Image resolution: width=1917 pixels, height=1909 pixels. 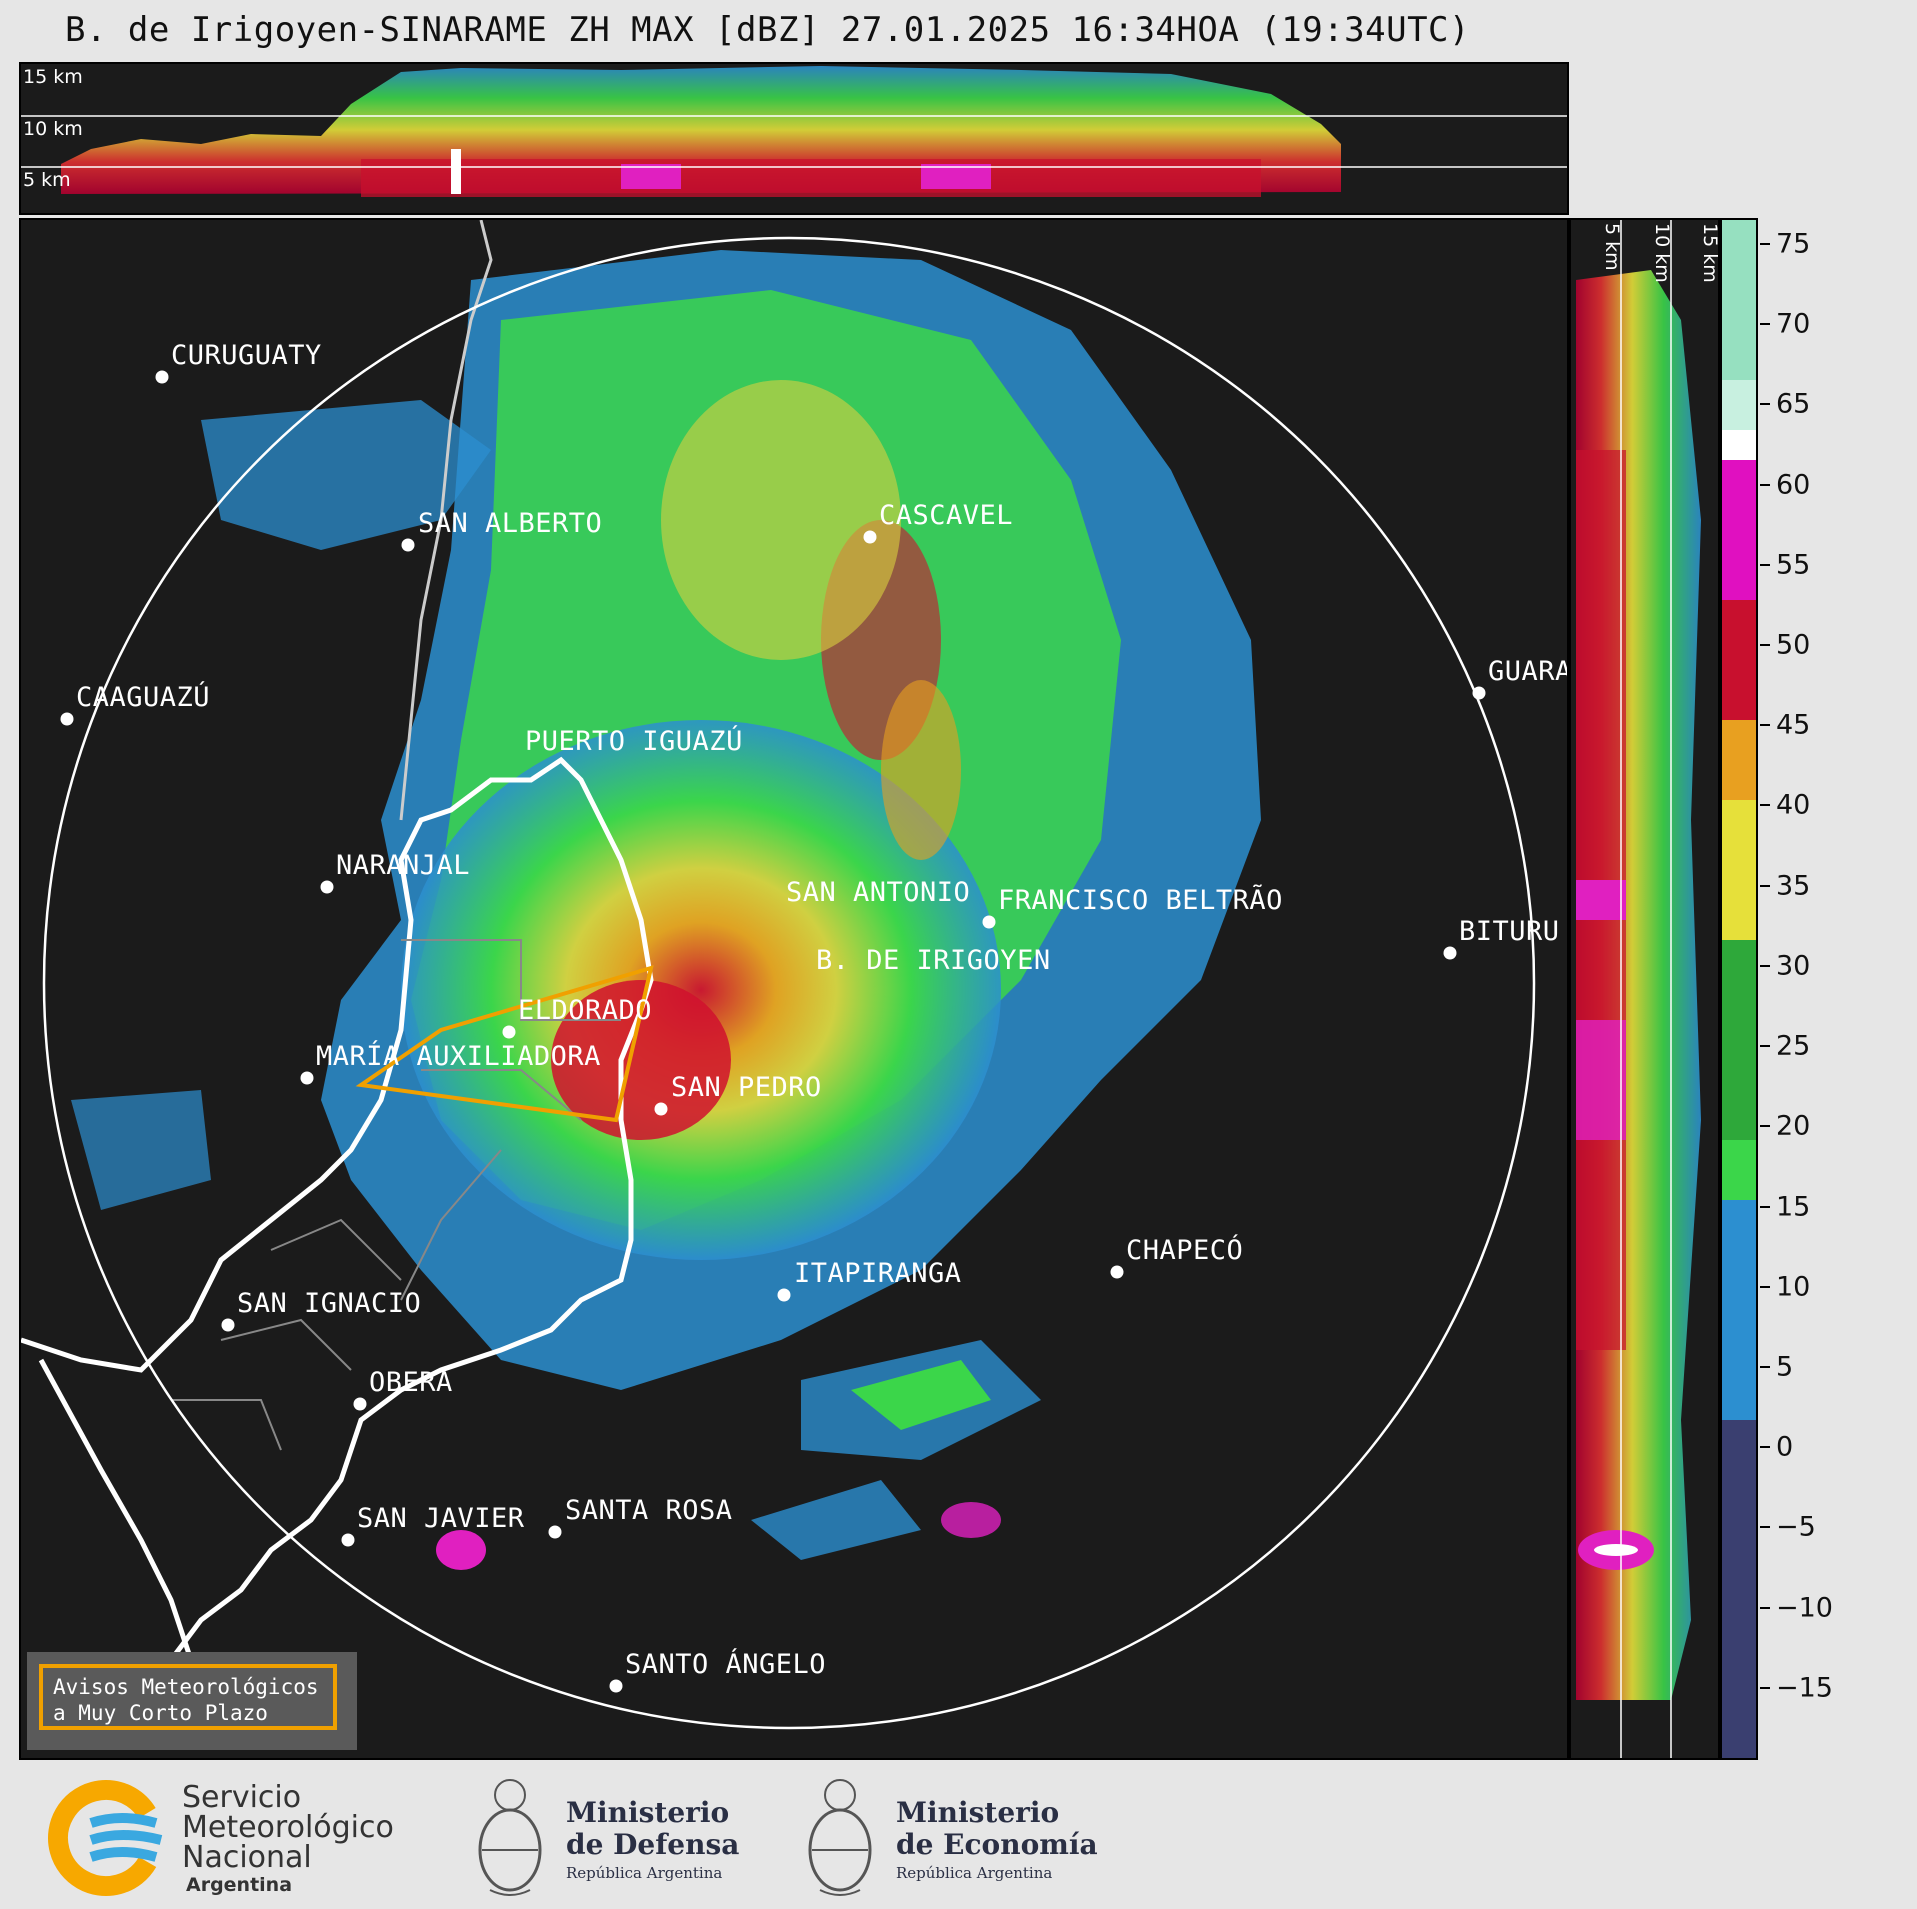 I want to click on avisos-box: Avisos Meteorológicos a Muy Corto Plazo, so click(x=192, y=1701).